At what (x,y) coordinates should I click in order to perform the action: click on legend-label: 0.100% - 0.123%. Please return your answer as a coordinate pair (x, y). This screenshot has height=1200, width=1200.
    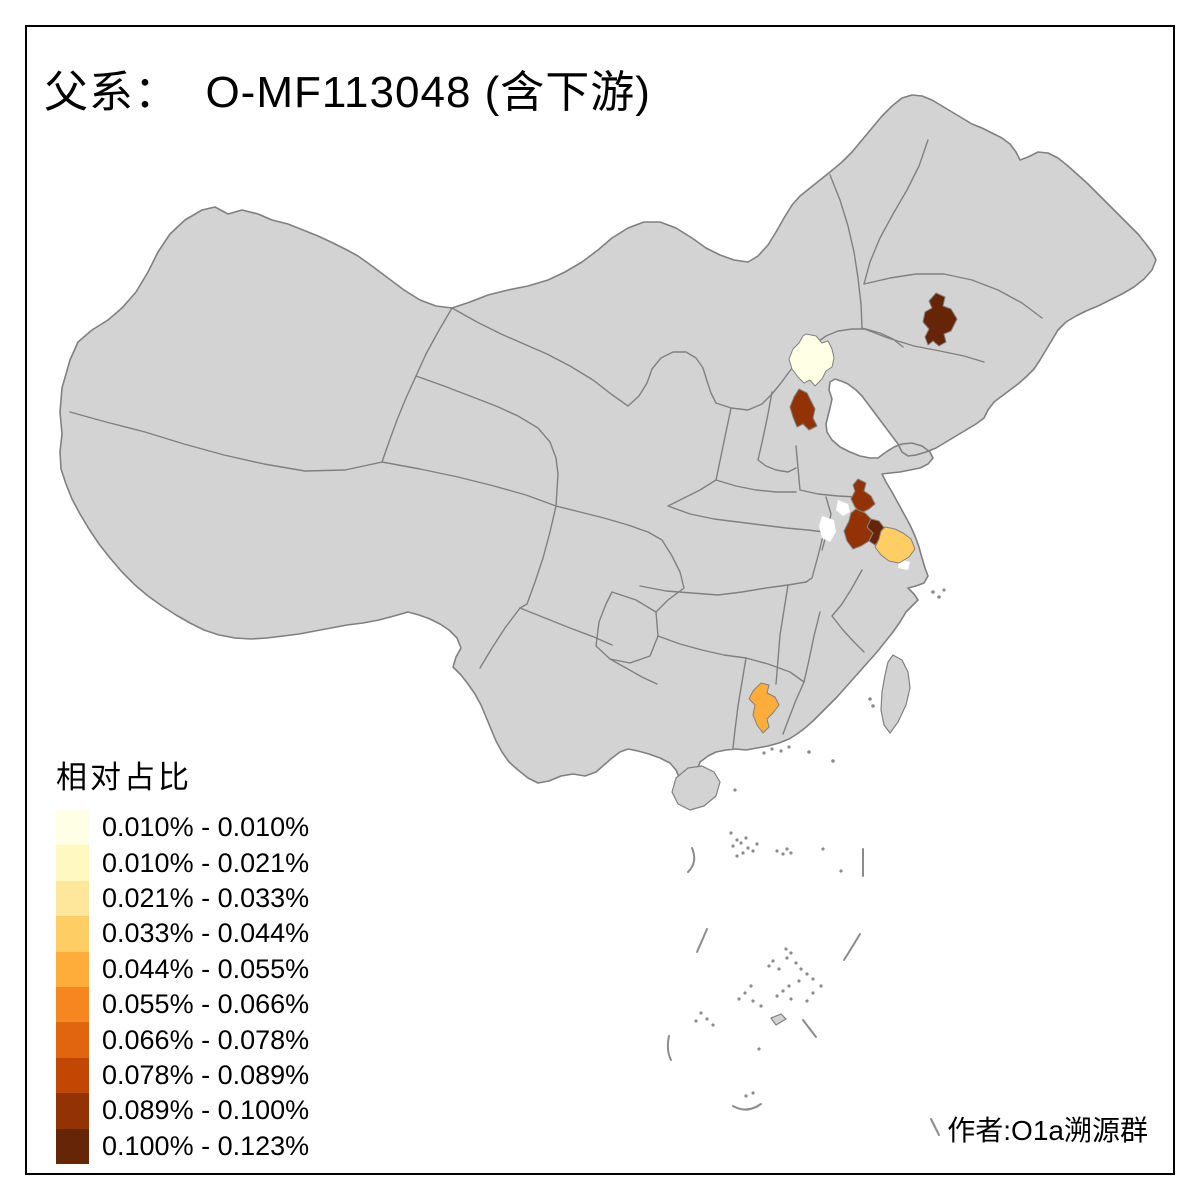
    Looking at the image, I should click on (206, 1145).